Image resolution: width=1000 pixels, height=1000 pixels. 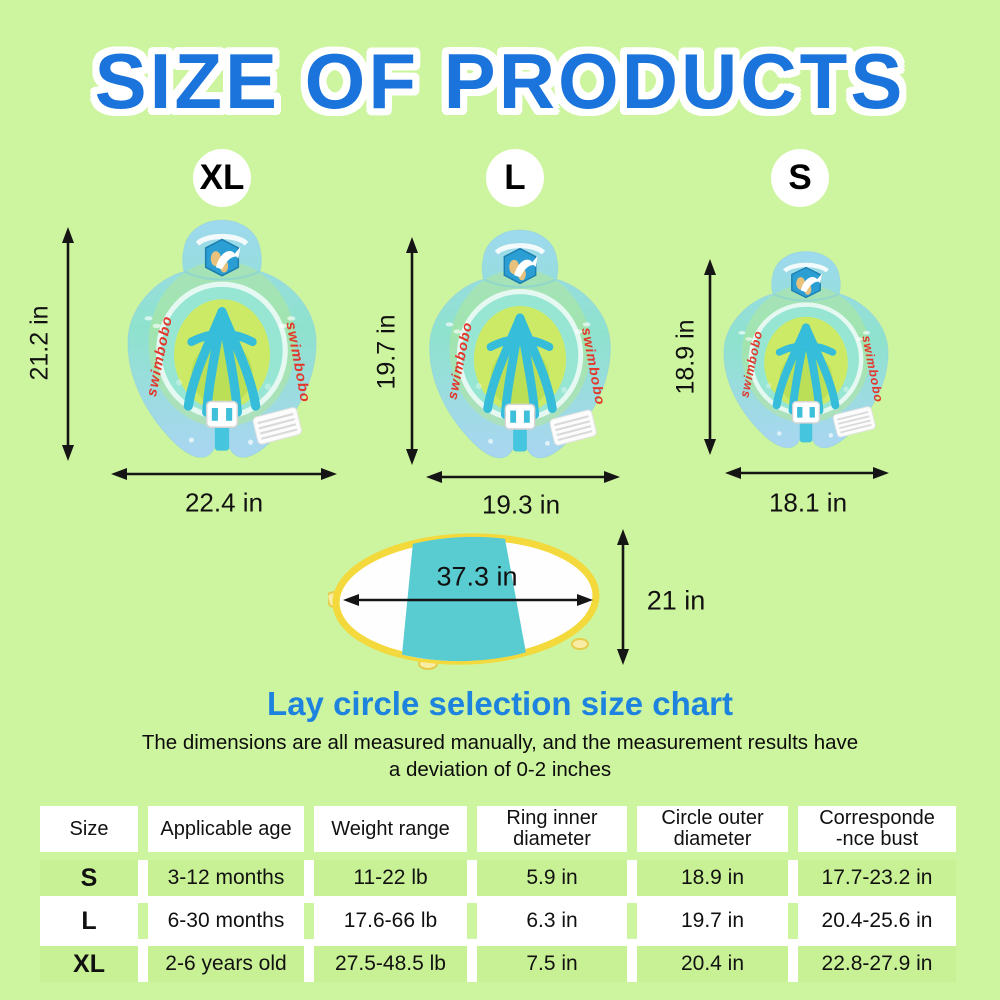 I want to click on width-arrow-xl, so click(x=224, y=474).